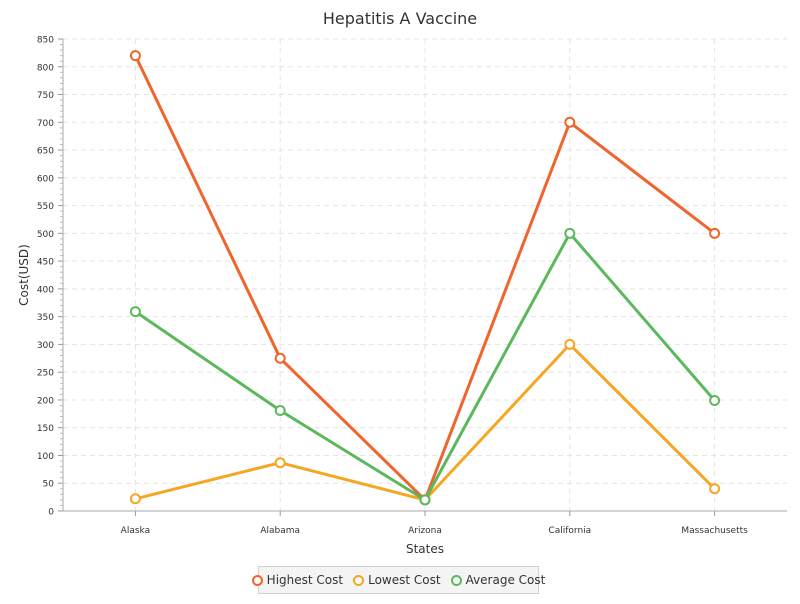  Describe the element at coordinates (51, 513) in the screenshot. I see `y-tick-label: 0` at that location.